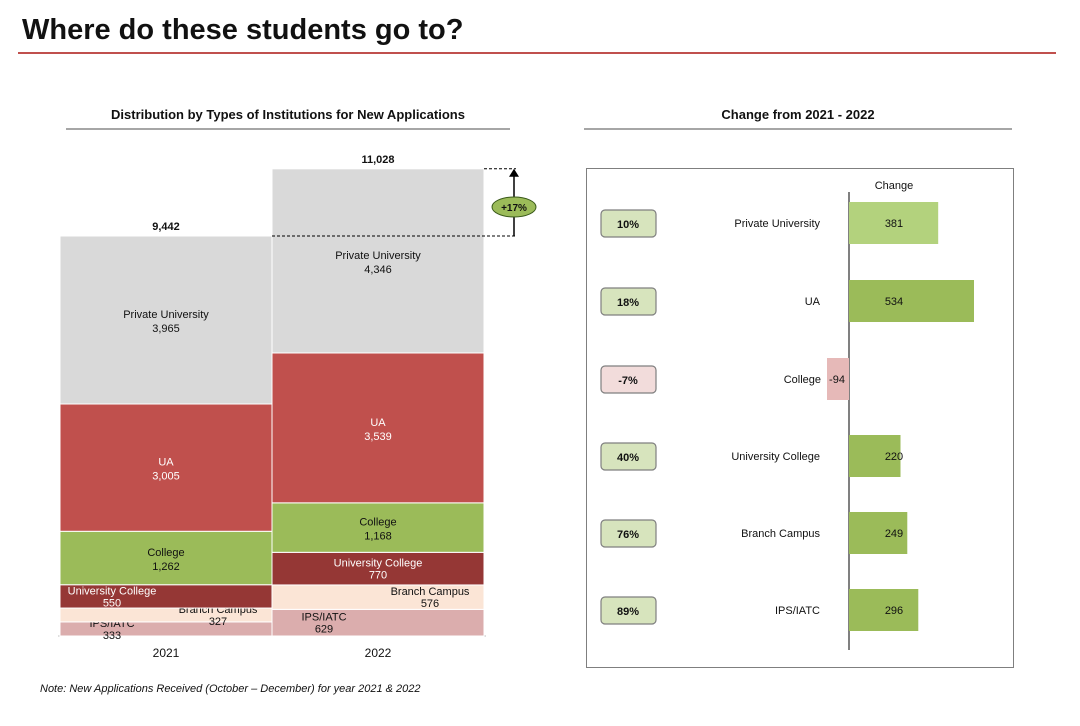 Image resolution: width=1080 pixels, height=726 pixels. Describe the element at coordinates (878, 533) in the screenshot. I see `change-bar-branch-campus` at that location.